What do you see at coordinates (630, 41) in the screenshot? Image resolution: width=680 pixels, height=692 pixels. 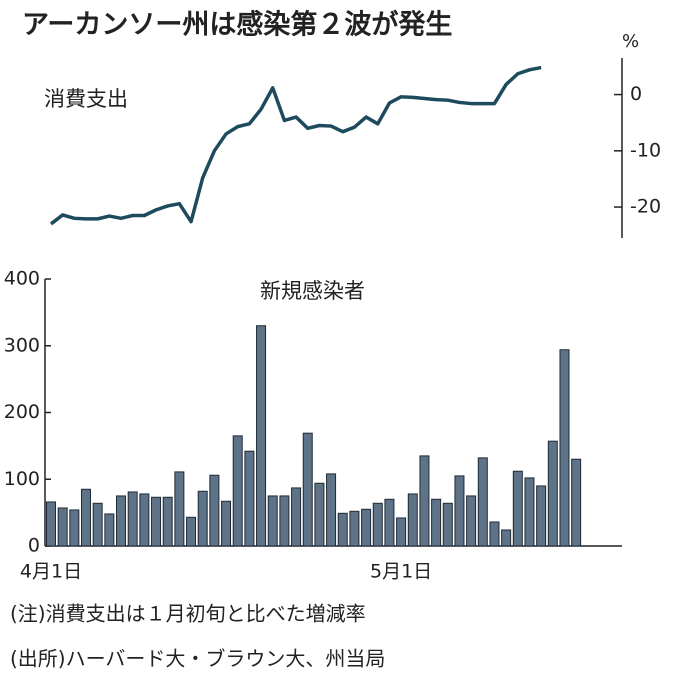 I see `unit-label: %` at bounding box center [630, 41].